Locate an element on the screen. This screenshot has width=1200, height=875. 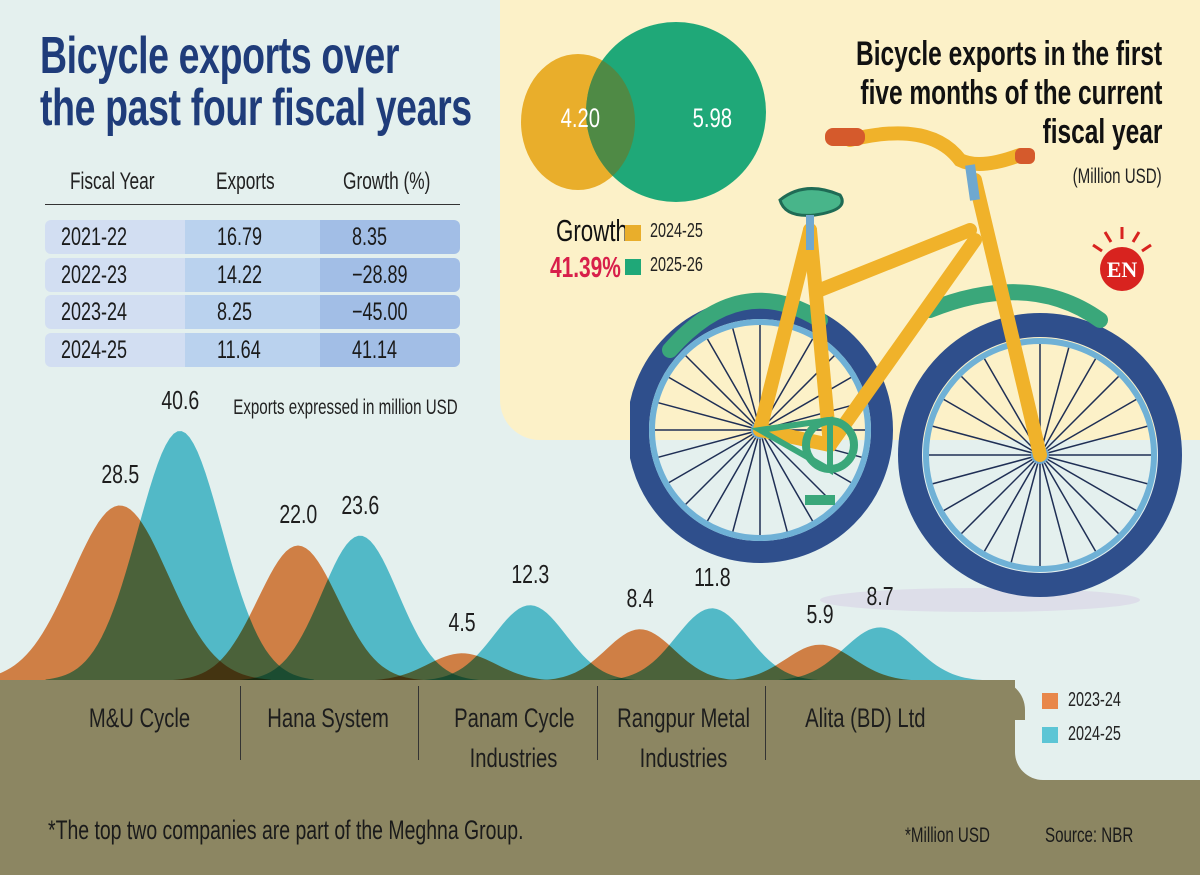
category-label: Rangpur Metal Industries is located at coordinates (684, 738).